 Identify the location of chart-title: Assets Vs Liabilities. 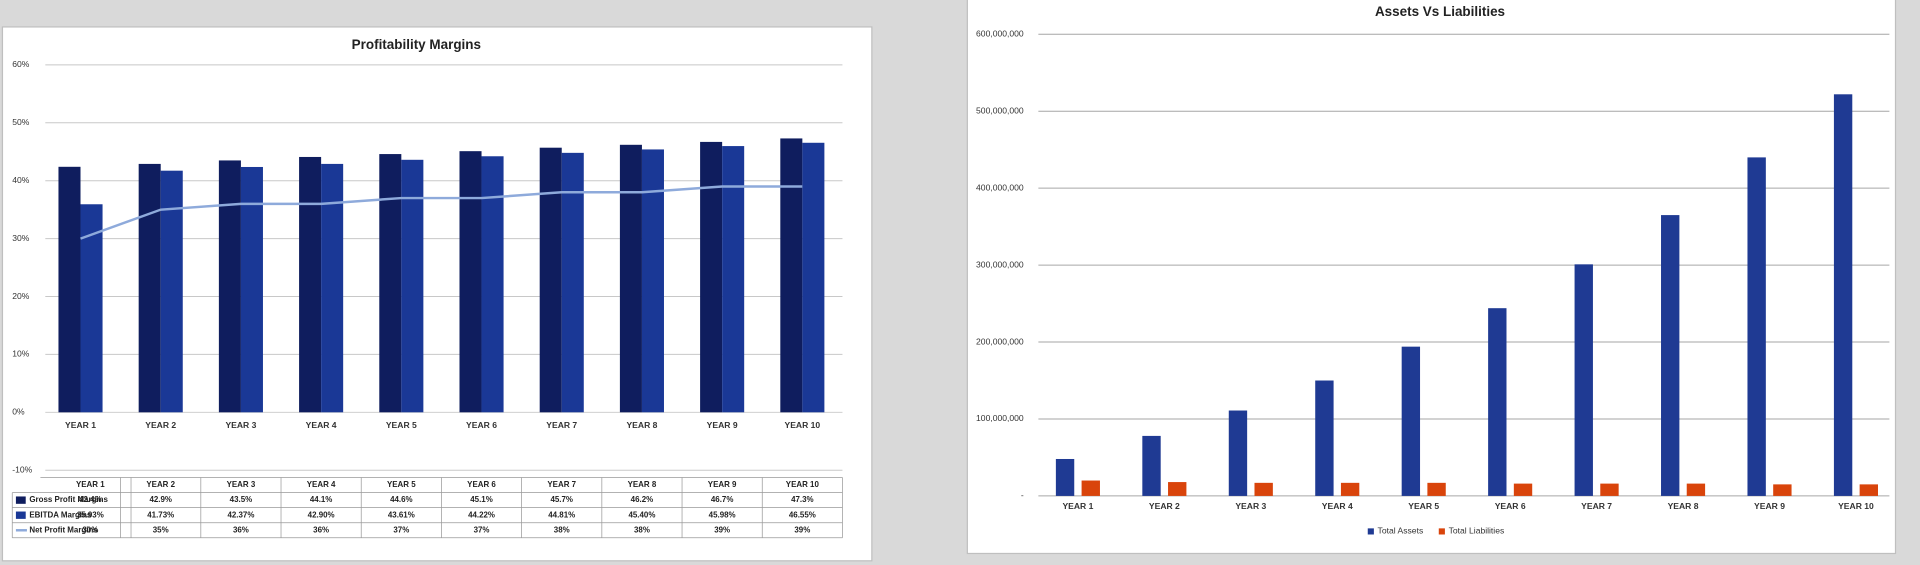
(1440, 11).